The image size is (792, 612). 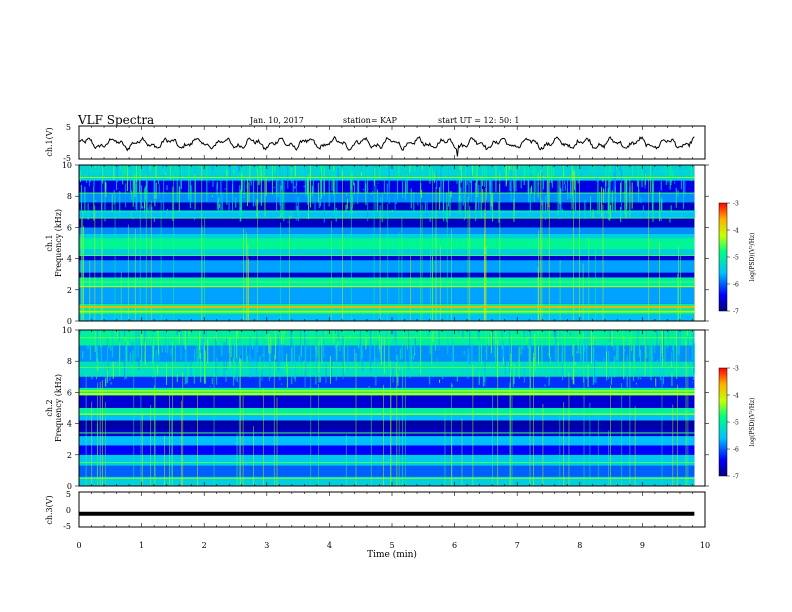 What do you see at coordinates (58, 408) in the screenshot?
I see `ch2-frequency-label: Frequency (kHz)` at bounding box center [58, 408].